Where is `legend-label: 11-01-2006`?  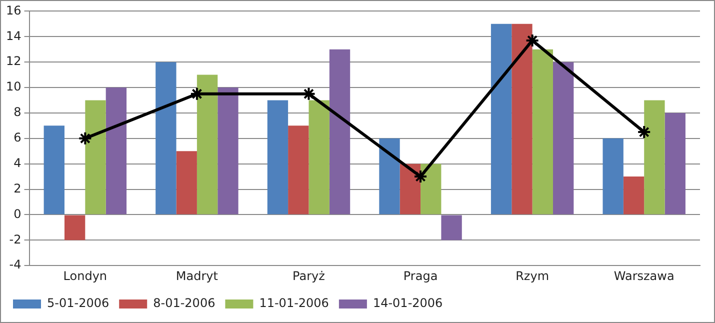 legend-label: 11-01-2006 is located at coordinates (294, 303).